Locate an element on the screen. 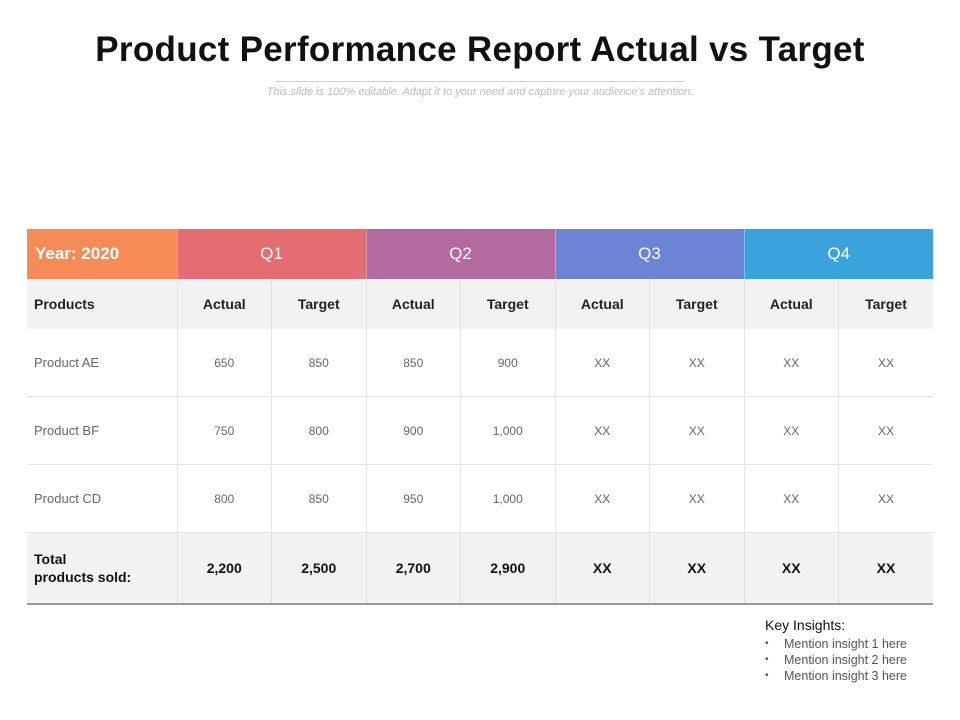 The image size is (960, 720). quarter-header-q4: Q4 is located at coordinates (838, 254).